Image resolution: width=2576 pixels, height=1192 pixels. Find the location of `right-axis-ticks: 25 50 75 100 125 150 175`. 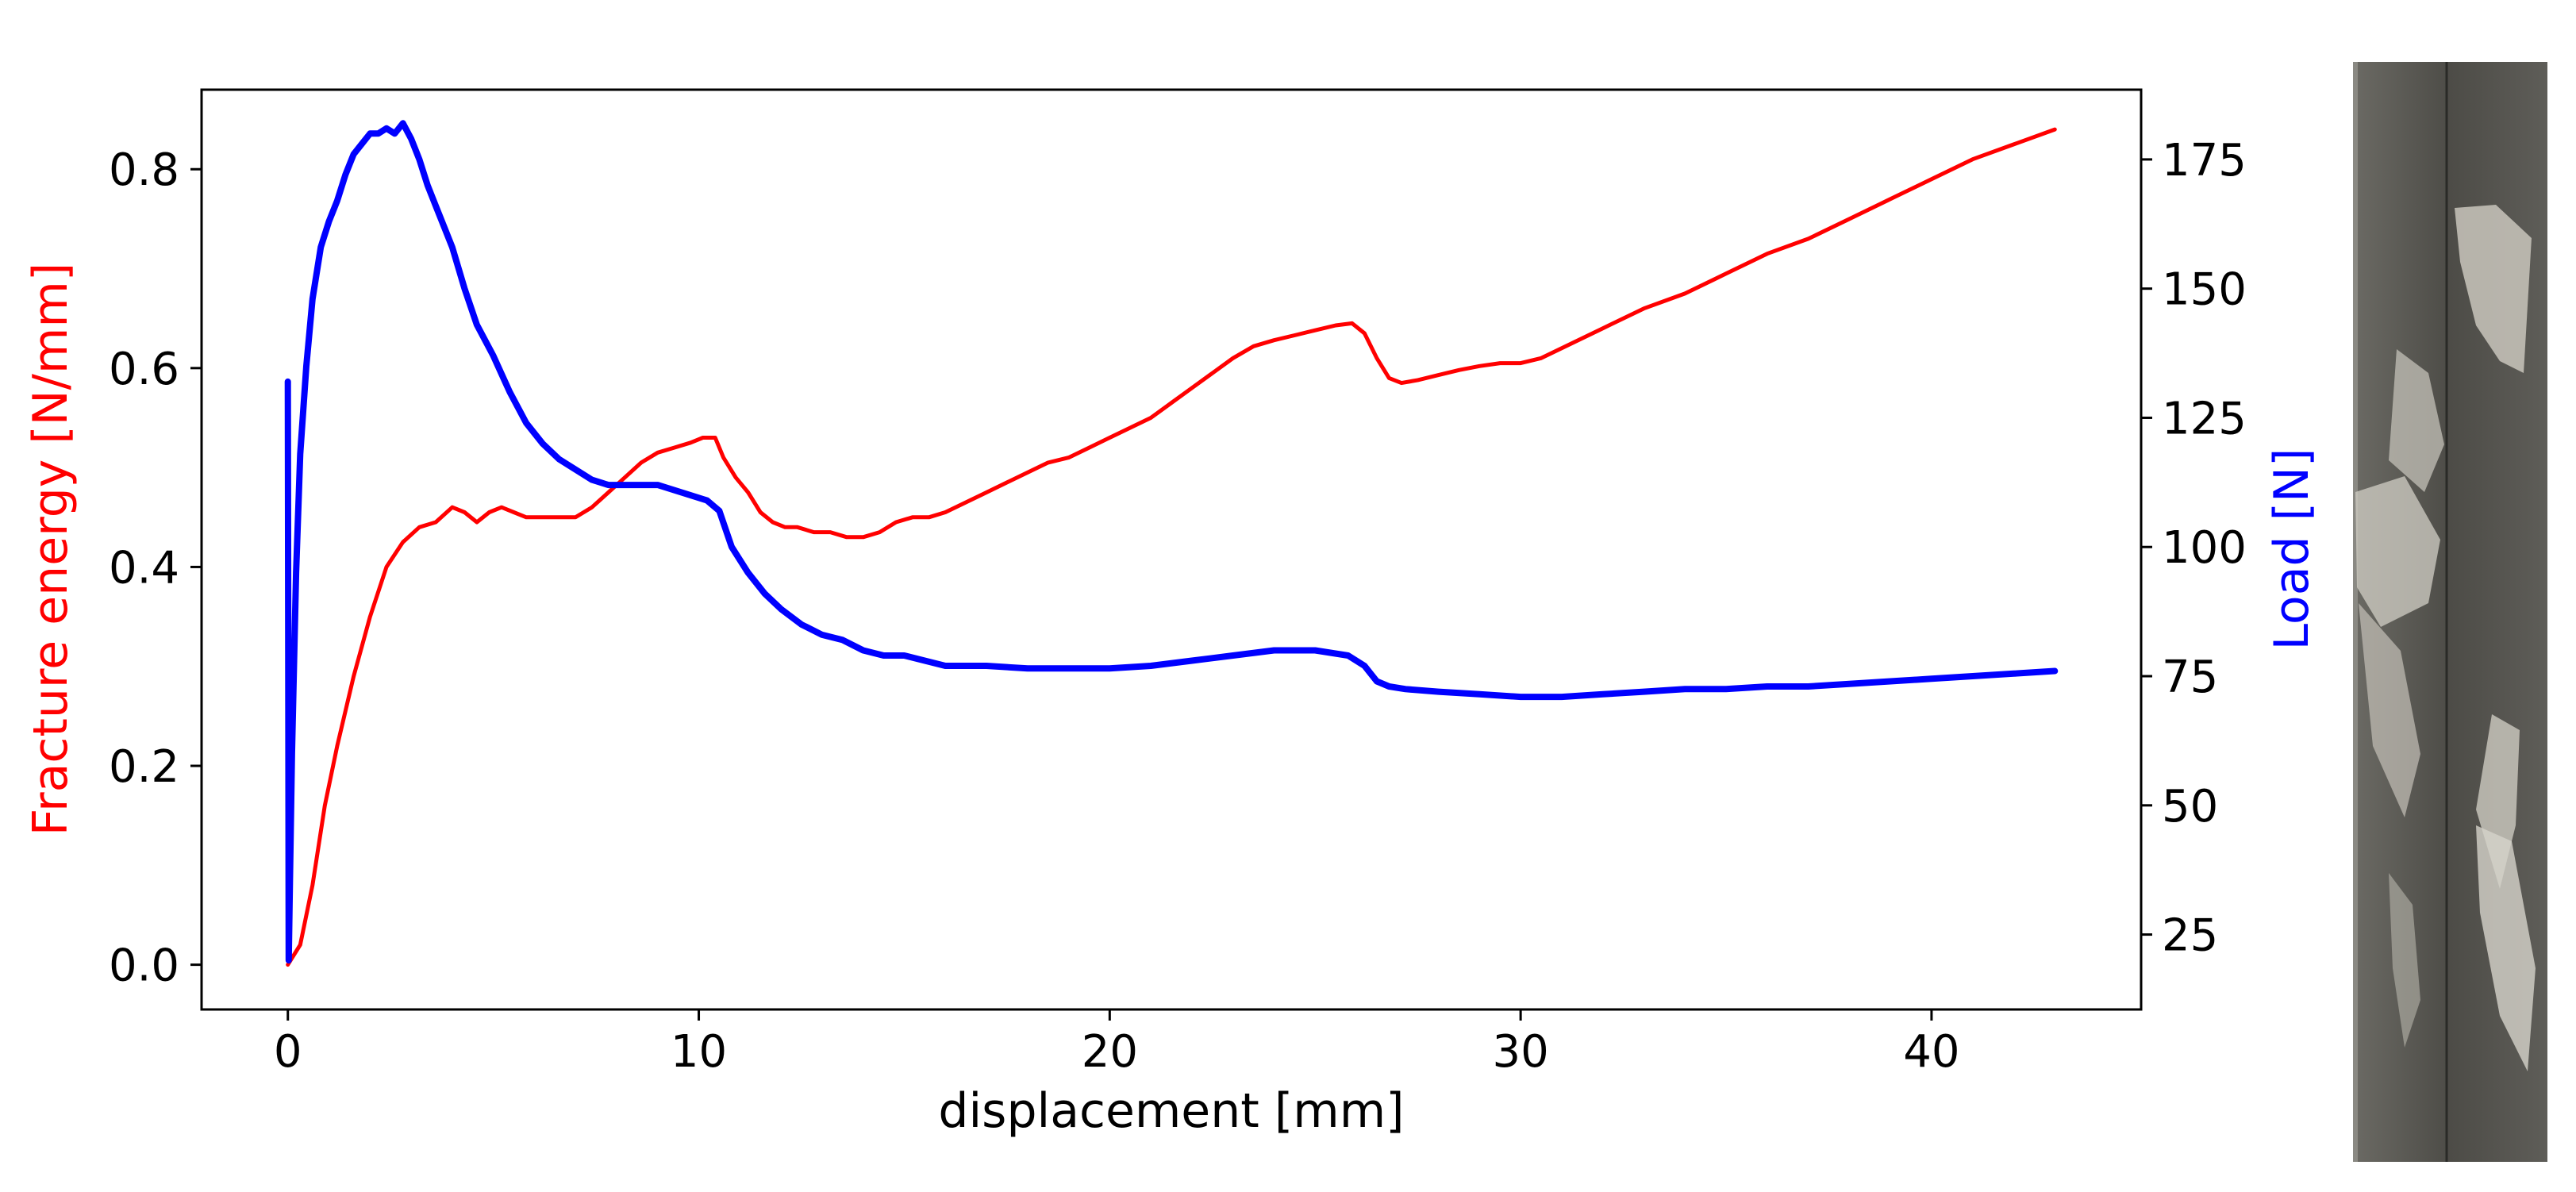

right-axis-ticks: 25 50 75 100 125 150 175 is located at coordinates (2194, 548).